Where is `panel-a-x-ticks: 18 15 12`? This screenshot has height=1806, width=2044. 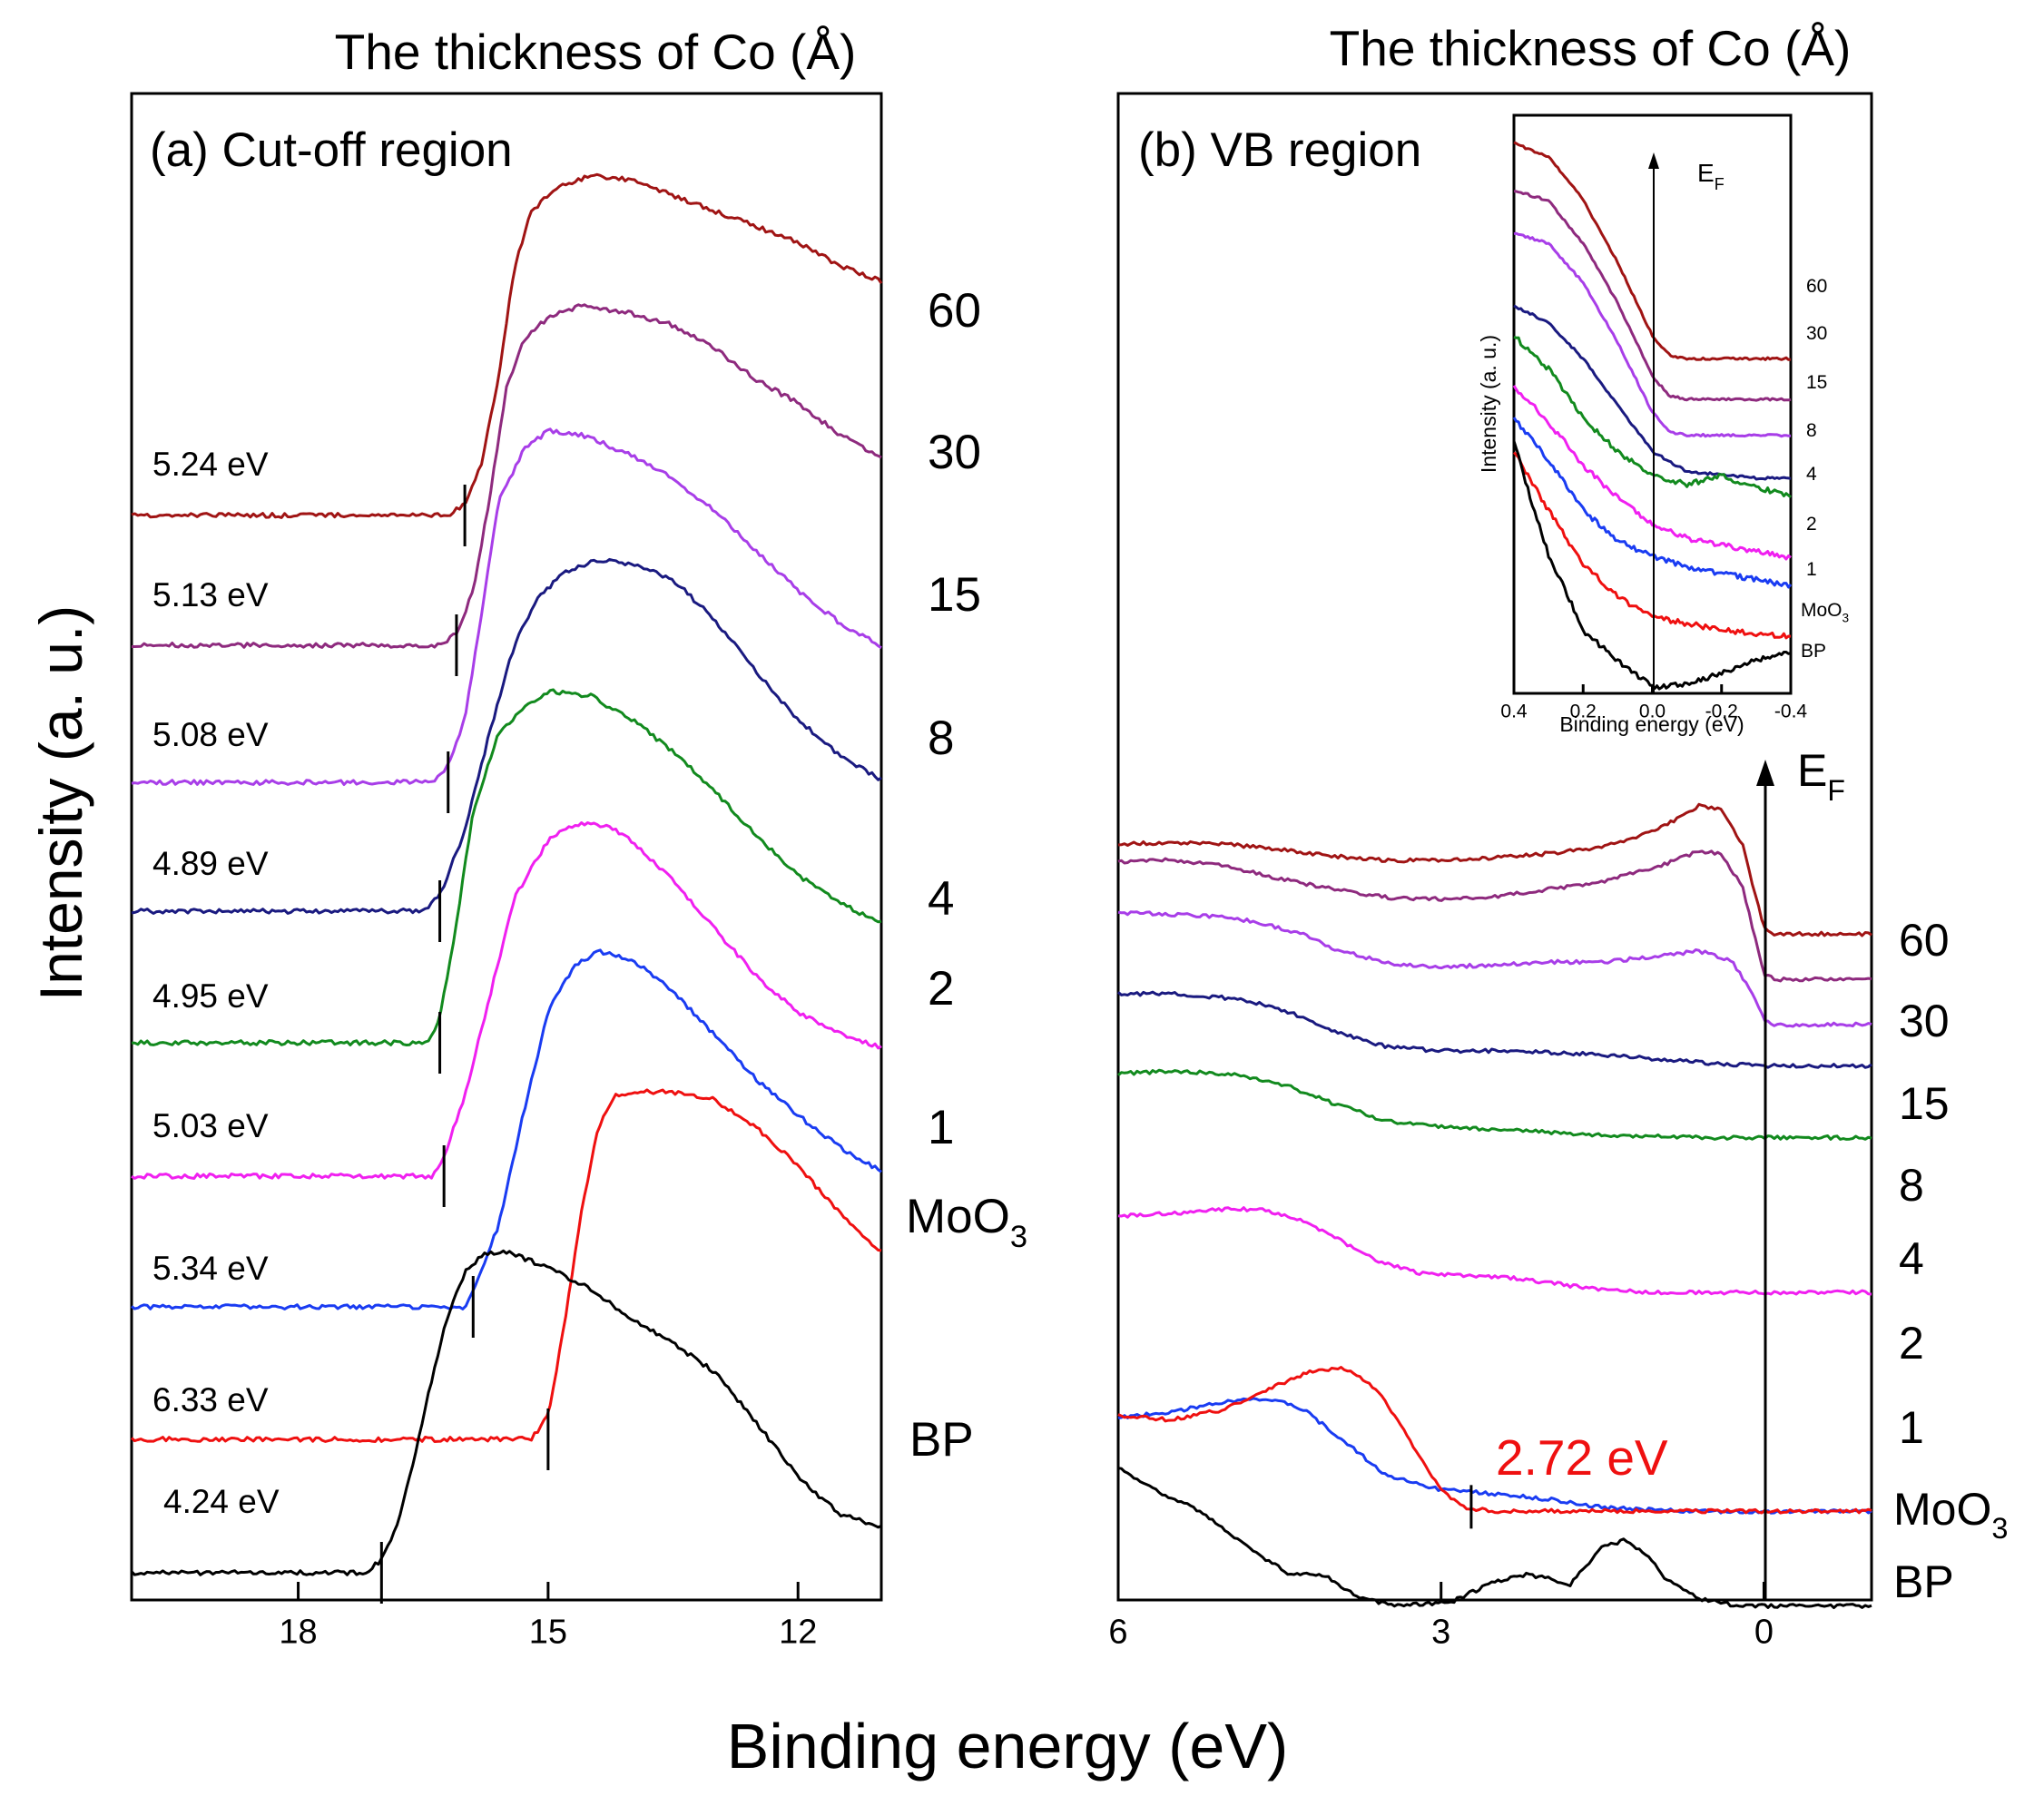 panel-a-x-ticks: 18 15 12 is located at coordinates (548, 1617).